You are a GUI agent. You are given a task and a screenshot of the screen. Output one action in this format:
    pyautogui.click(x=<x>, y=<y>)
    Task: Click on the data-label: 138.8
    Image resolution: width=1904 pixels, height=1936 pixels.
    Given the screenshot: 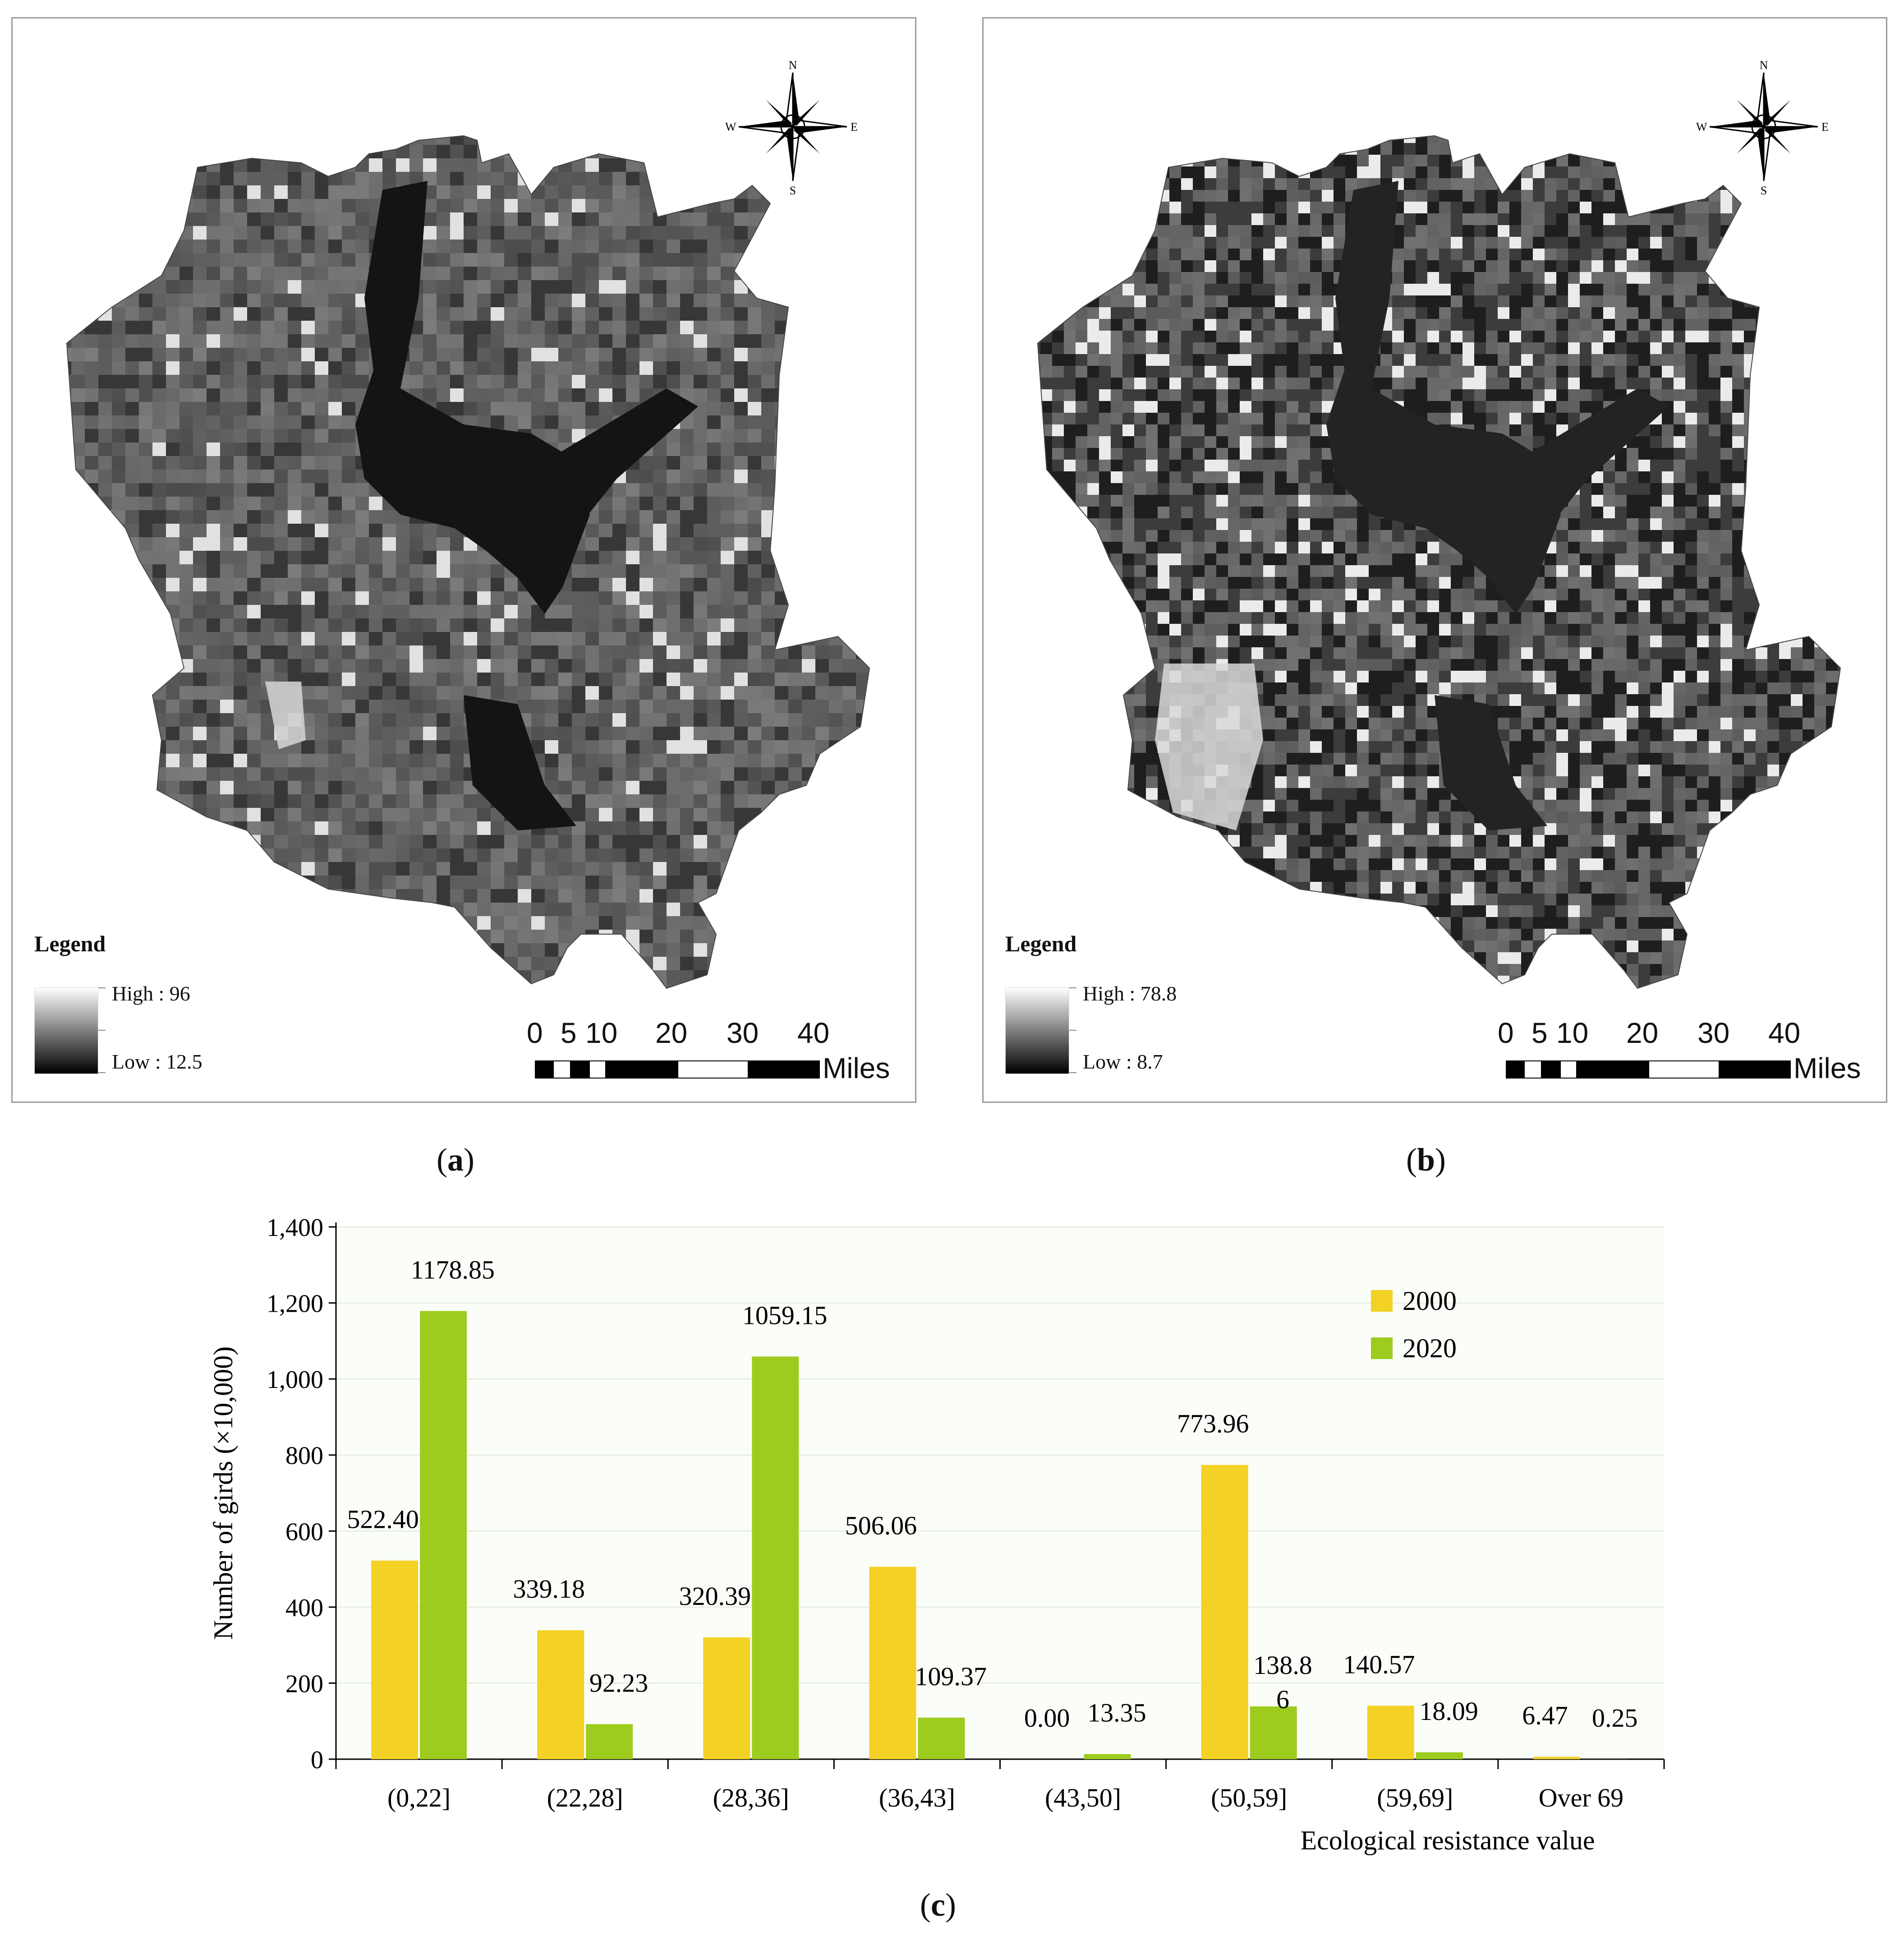 What is the action you would take?
    pyautogui.click(x=1282, y=1665)
    